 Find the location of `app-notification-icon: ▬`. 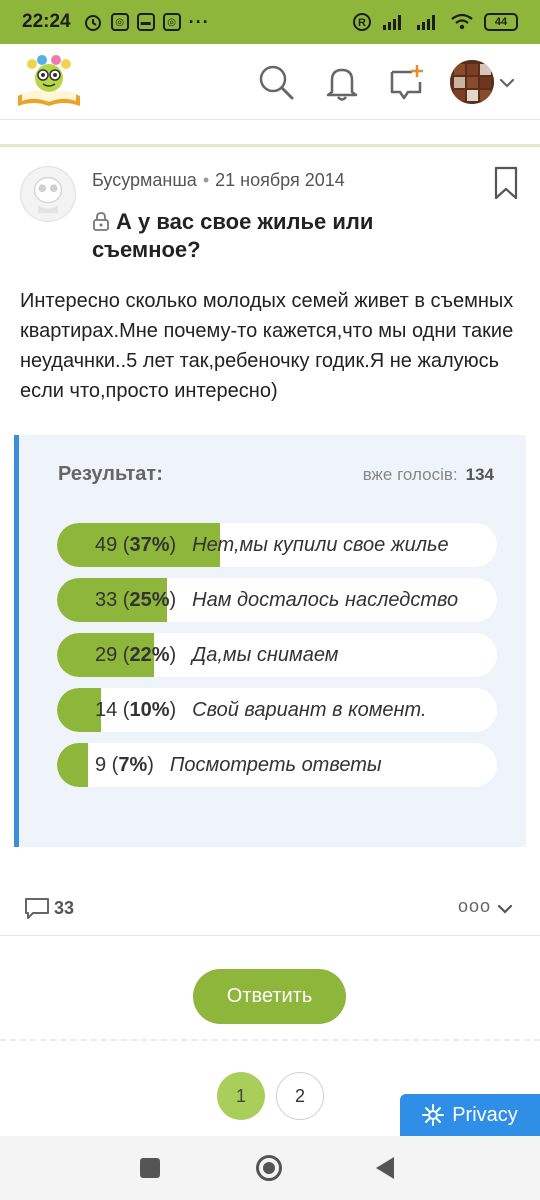

app-notification-icon: ▬ is located at coordinates (145, 22).